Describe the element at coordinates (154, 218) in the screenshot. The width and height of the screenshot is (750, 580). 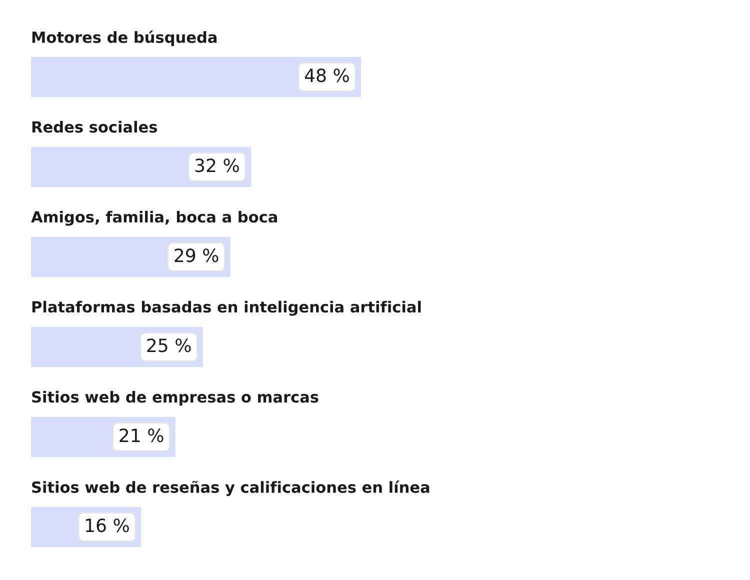
I see `y-tick-label: Amigos, familia, boca a boca` at that location.